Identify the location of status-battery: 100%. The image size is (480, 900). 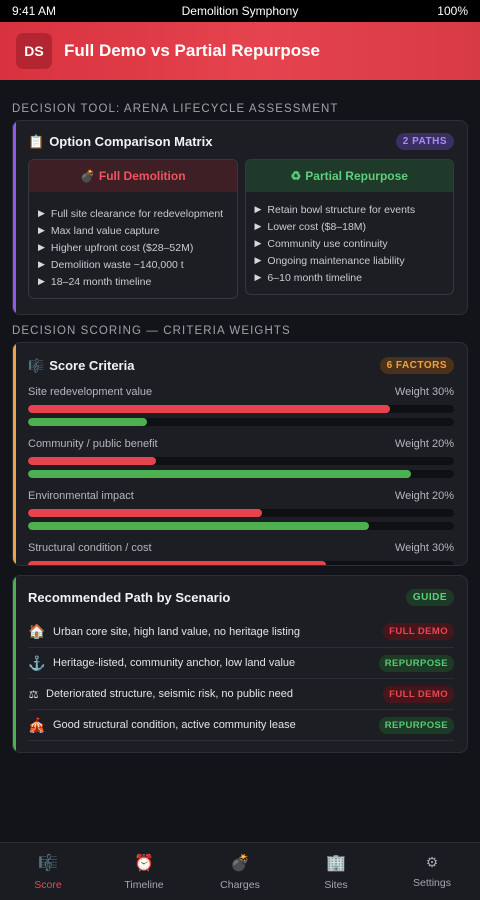
(452, 11).